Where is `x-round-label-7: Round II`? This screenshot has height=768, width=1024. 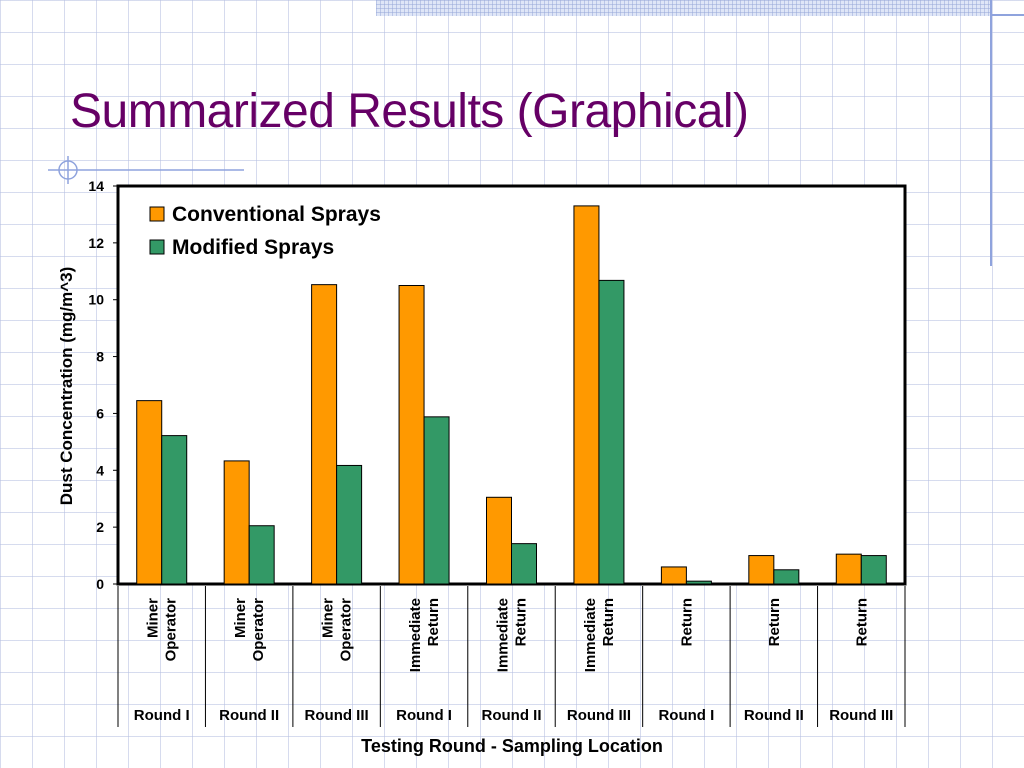 x-round-label-7: Round II is located at coordinates (774, 715).